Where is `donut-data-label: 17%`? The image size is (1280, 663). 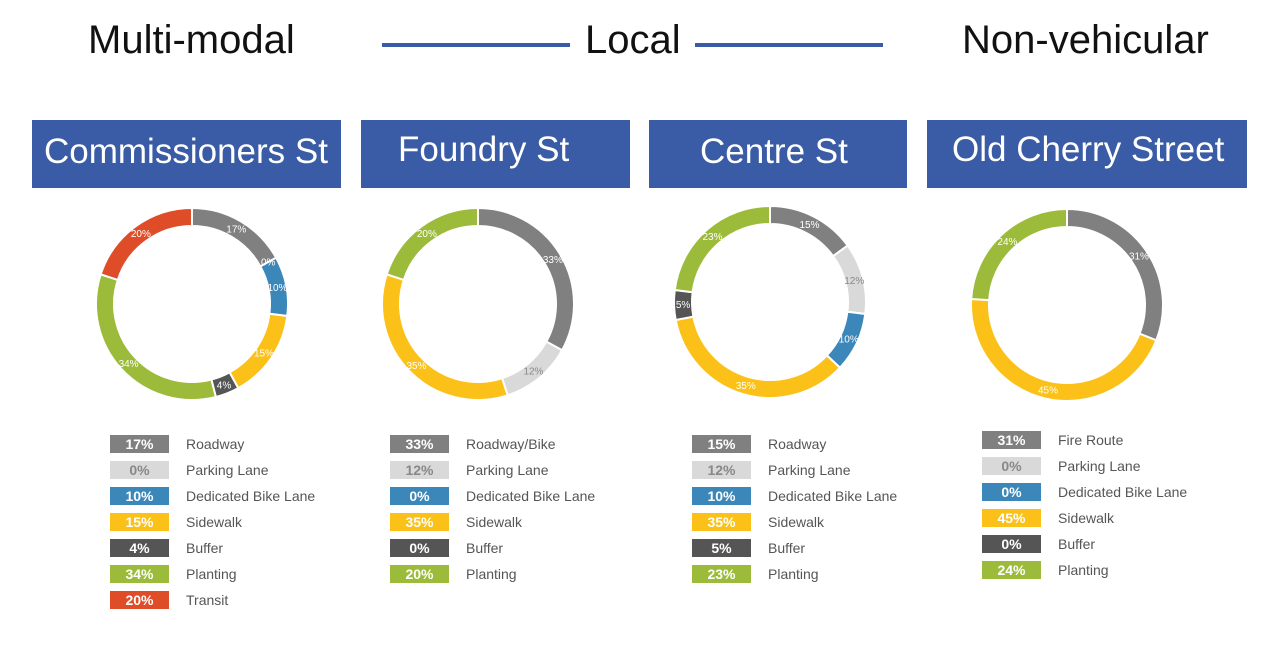 donut-data-label: 17% is located at coordinates (236, 230).